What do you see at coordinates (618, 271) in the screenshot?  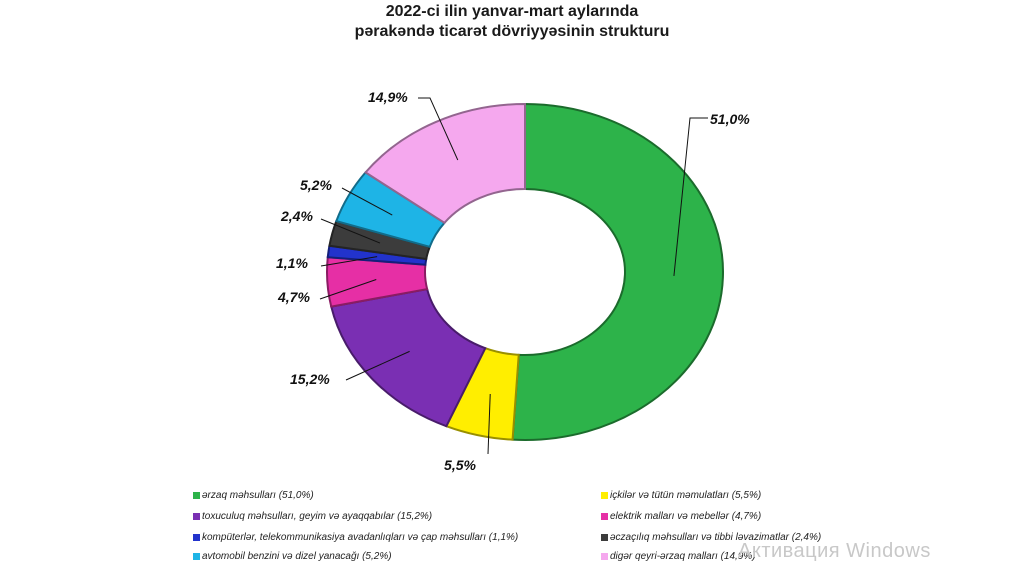 I see `slice-food` at bounding box center [618, 271].